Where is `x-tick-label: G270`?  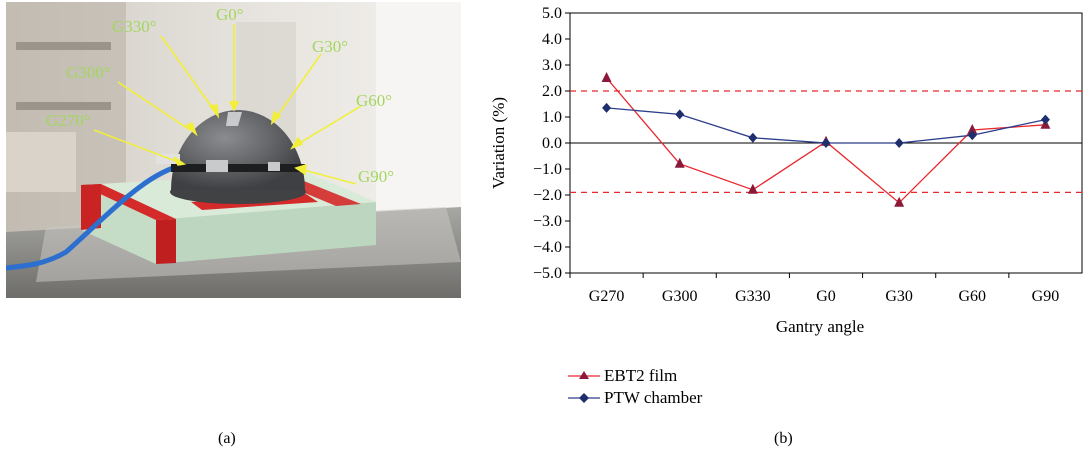
x-tick-label: G270 is located at coordinates (607, 296).